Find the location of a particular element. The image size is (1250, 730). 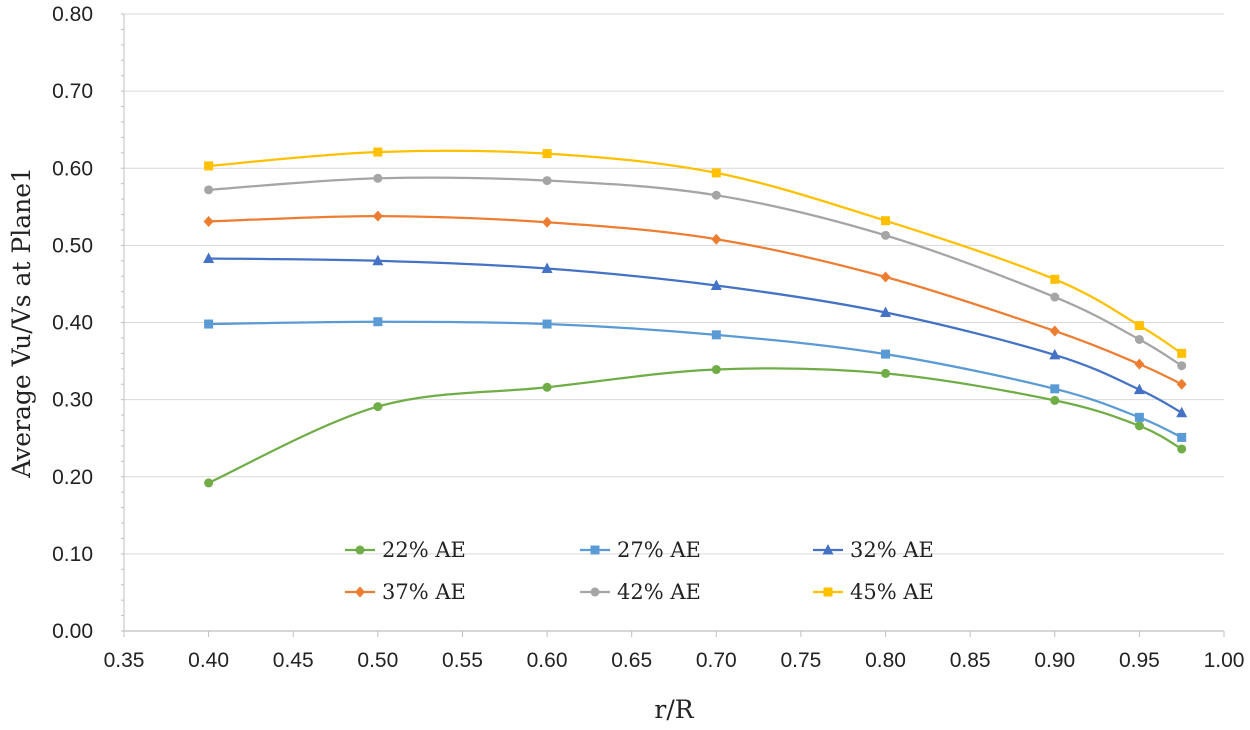

x-tick-label: 0.95 is located at coordinates (1139, 660).